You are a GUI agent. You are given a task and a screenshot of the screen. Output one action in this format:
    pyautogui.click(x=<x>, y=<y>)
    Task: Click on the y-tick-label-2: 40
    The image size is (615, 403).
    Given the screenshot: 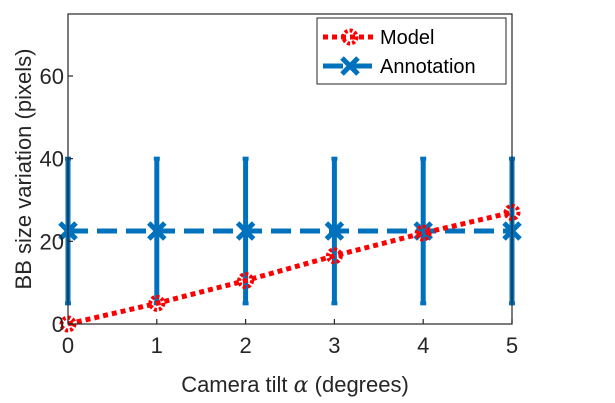 What is the action you would take?
    pyautogui.click(x=52, y=159)
    